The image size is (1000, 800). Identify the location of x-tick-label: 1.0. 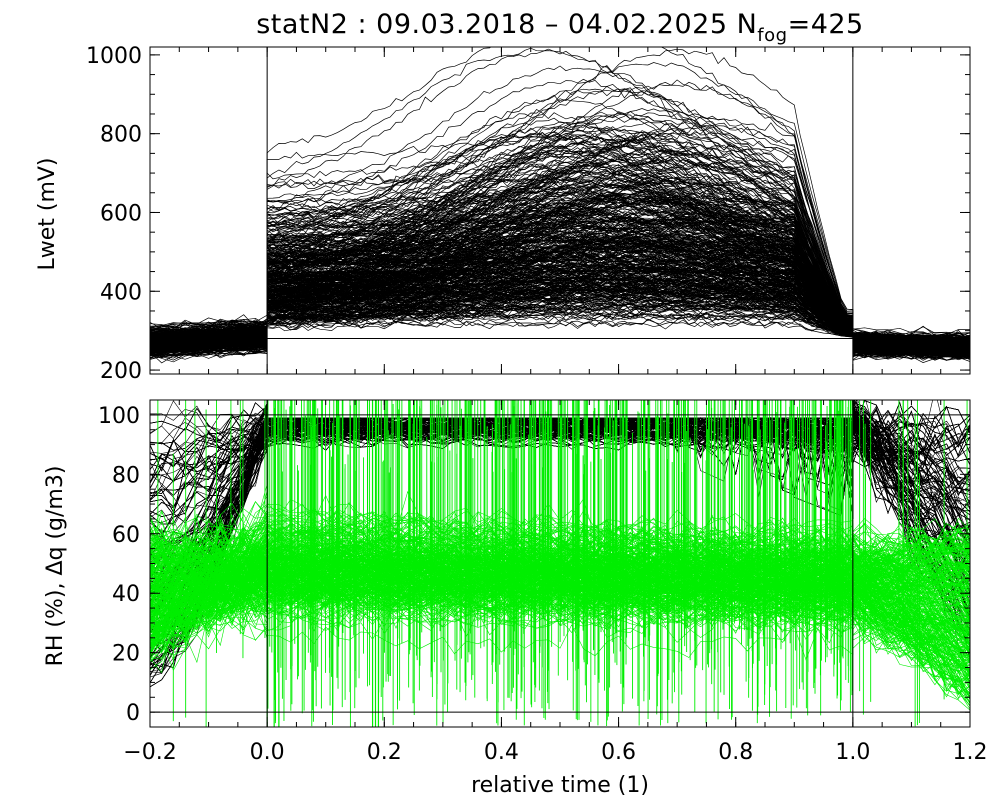
(852, 752).